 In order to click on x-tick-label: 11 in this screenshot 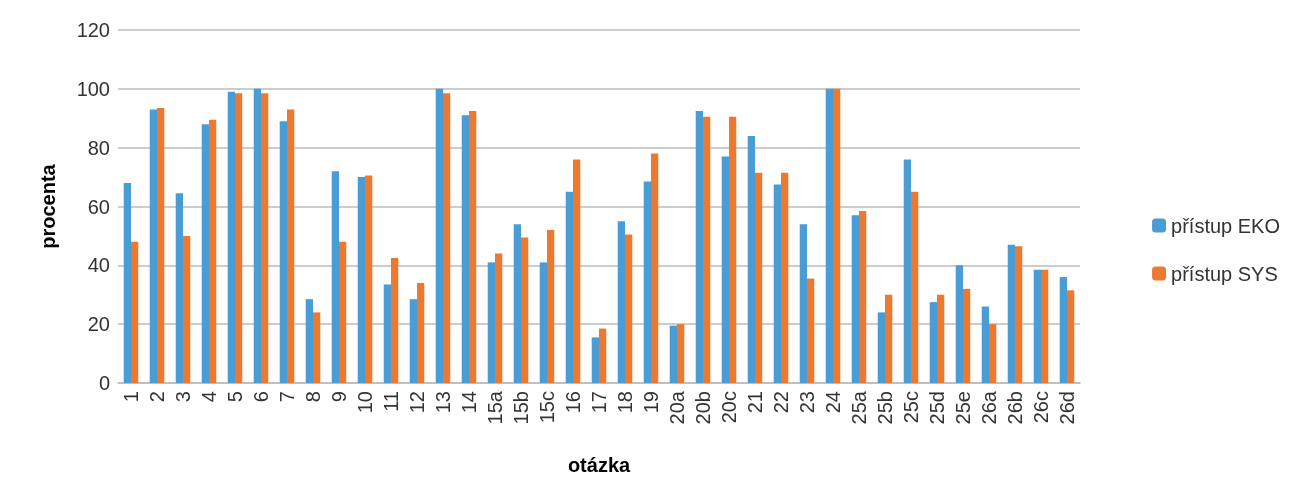, I will do `click(391, 401)`.